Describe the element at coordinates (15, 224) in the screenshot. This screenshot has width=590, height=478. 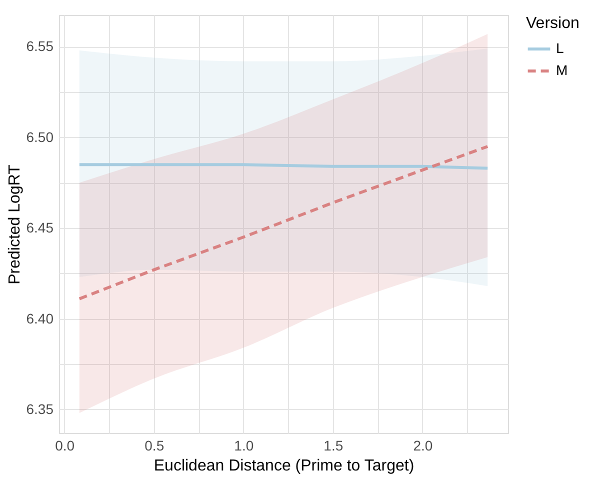
I see `y-axis-title: Predicted LogRT` at that location.